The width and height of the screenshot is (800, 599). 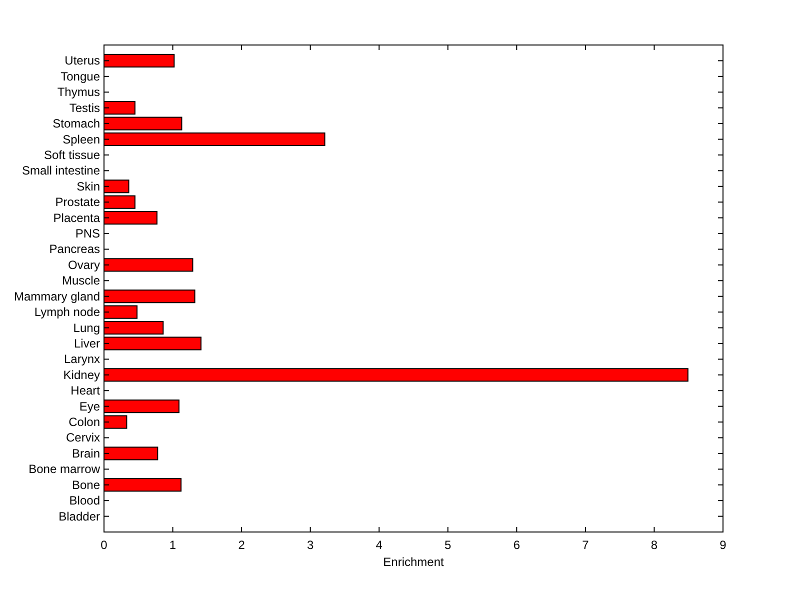 I want to click on x-axis-title: Enrichment, so click(x=414, y=562).